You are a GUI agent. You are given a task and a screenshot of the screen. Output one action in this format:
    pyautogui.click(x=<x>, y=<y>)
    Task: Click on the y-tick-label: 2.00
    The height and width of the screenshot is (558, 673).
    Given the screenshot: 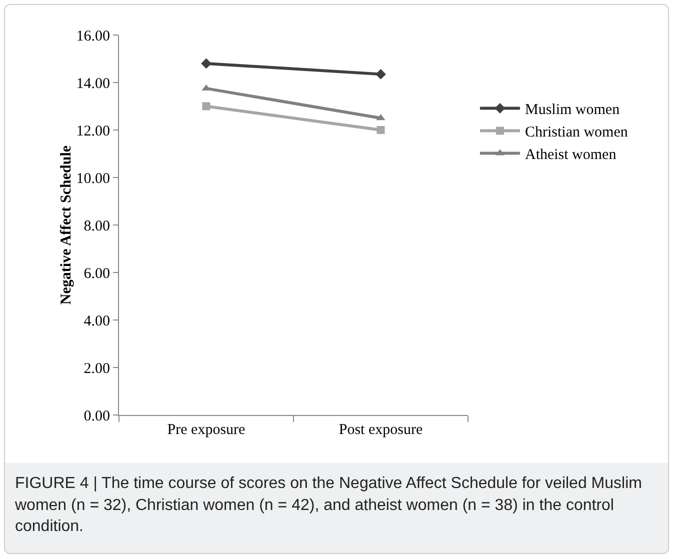 What is the action you would take?
    pyautogui.click(x=97, y=368)
    